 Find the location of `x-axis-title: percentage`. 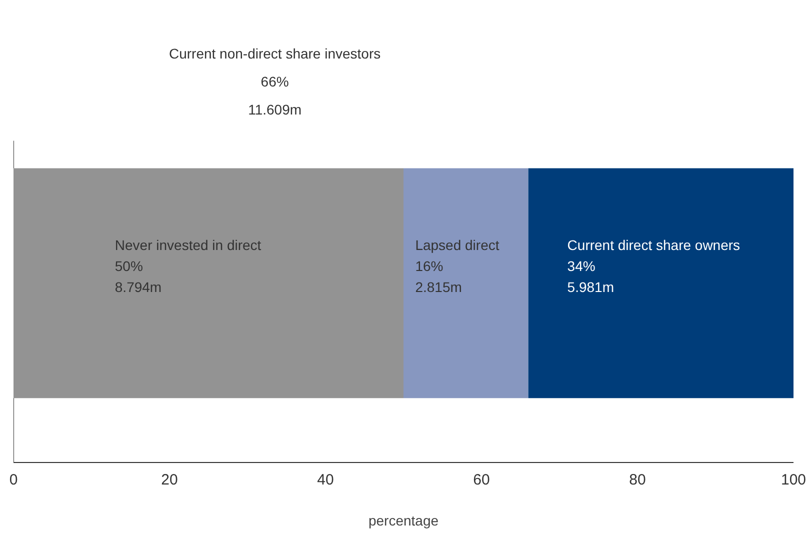

x-axis-title: percentage is located at coordinates (403, 520).